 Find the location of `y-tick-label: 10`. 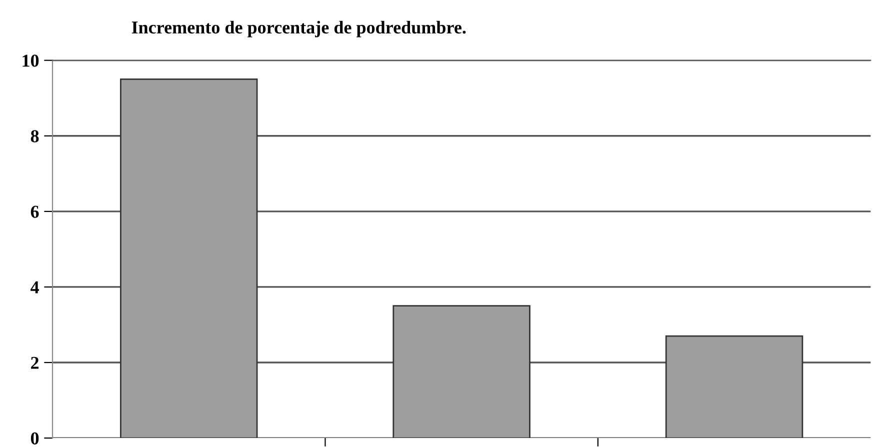

y-tick-label: 10 is located at coordinates (30, 60).